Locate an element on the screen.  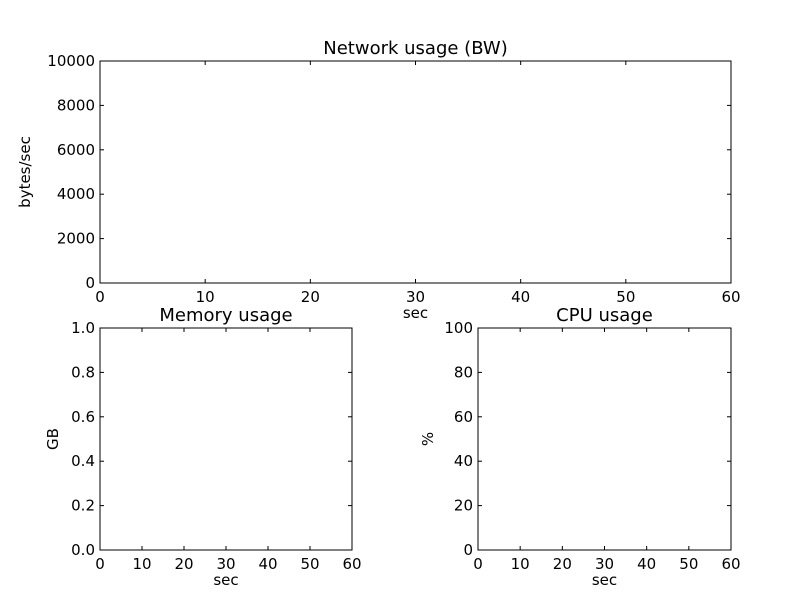
network-x-tick-label: 60 is located at coordinates (730, 297).